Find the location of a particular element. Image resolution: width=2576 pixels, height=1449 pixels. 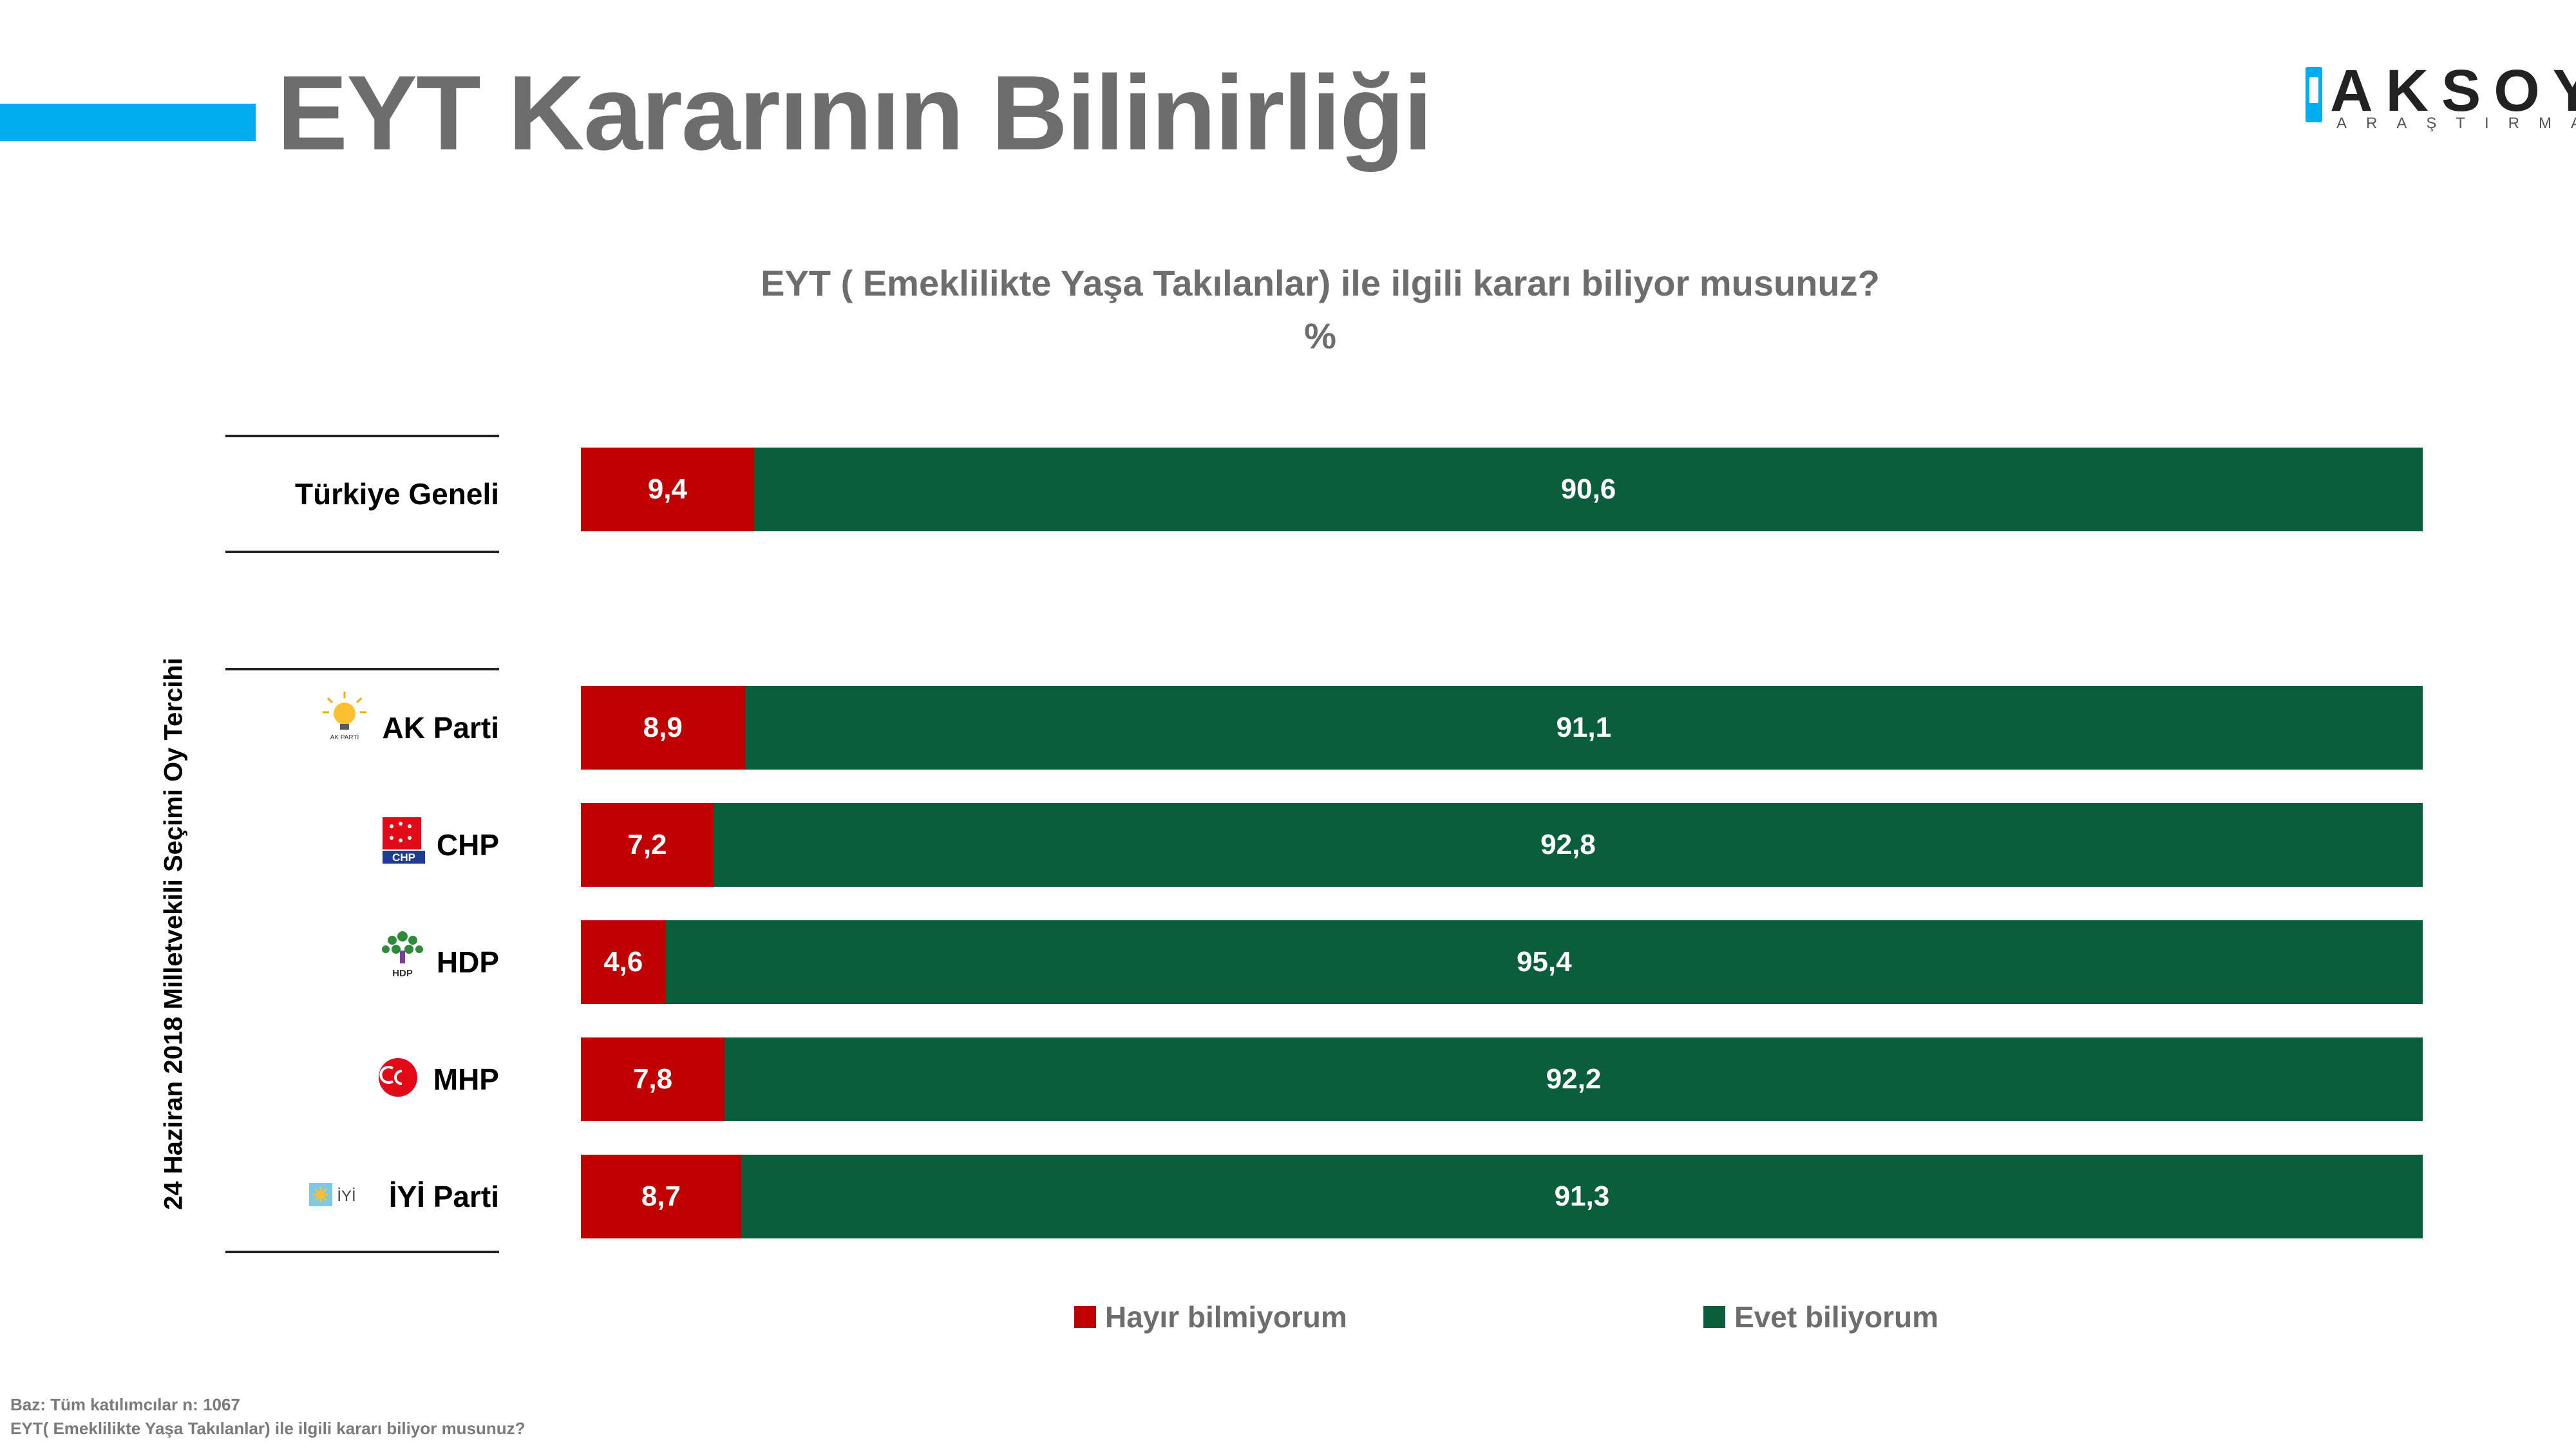

iyi-parti-logo-icon: İYİ is located at coordinates (333, 1194).